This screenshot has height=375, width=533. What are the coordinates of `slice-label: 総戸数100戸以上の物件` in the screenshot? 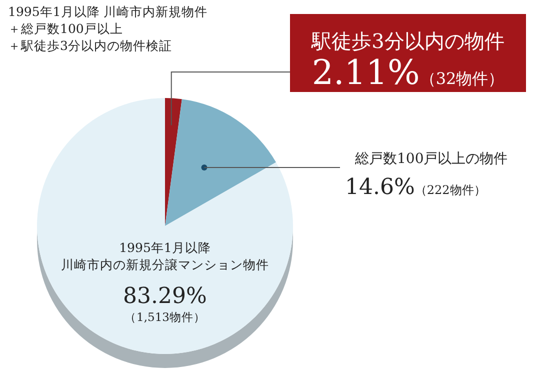 It's located at (431, 159).